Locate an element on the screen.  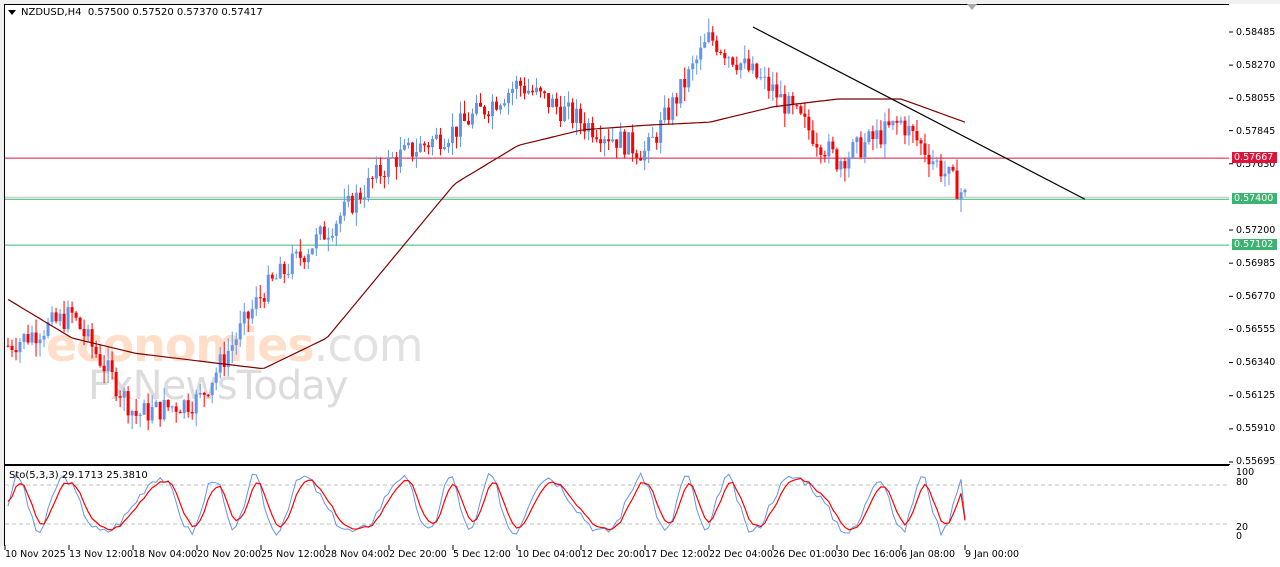
stoch-axis-80: 80 is located at coordinates (1242, 482).